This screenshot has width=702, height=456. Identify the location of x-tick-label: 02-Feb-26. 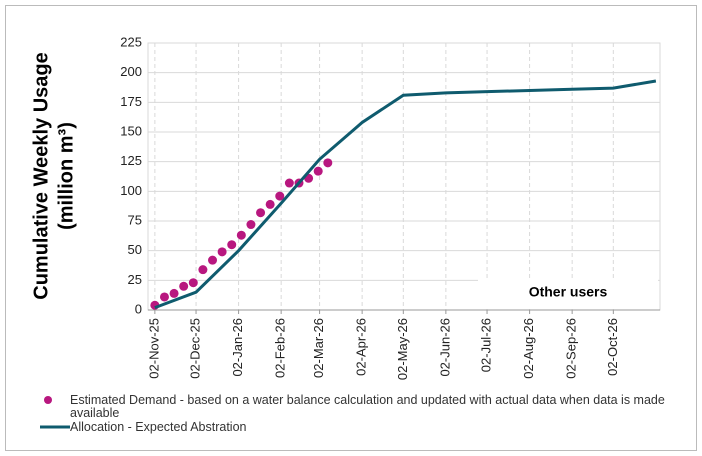
(280, 348).